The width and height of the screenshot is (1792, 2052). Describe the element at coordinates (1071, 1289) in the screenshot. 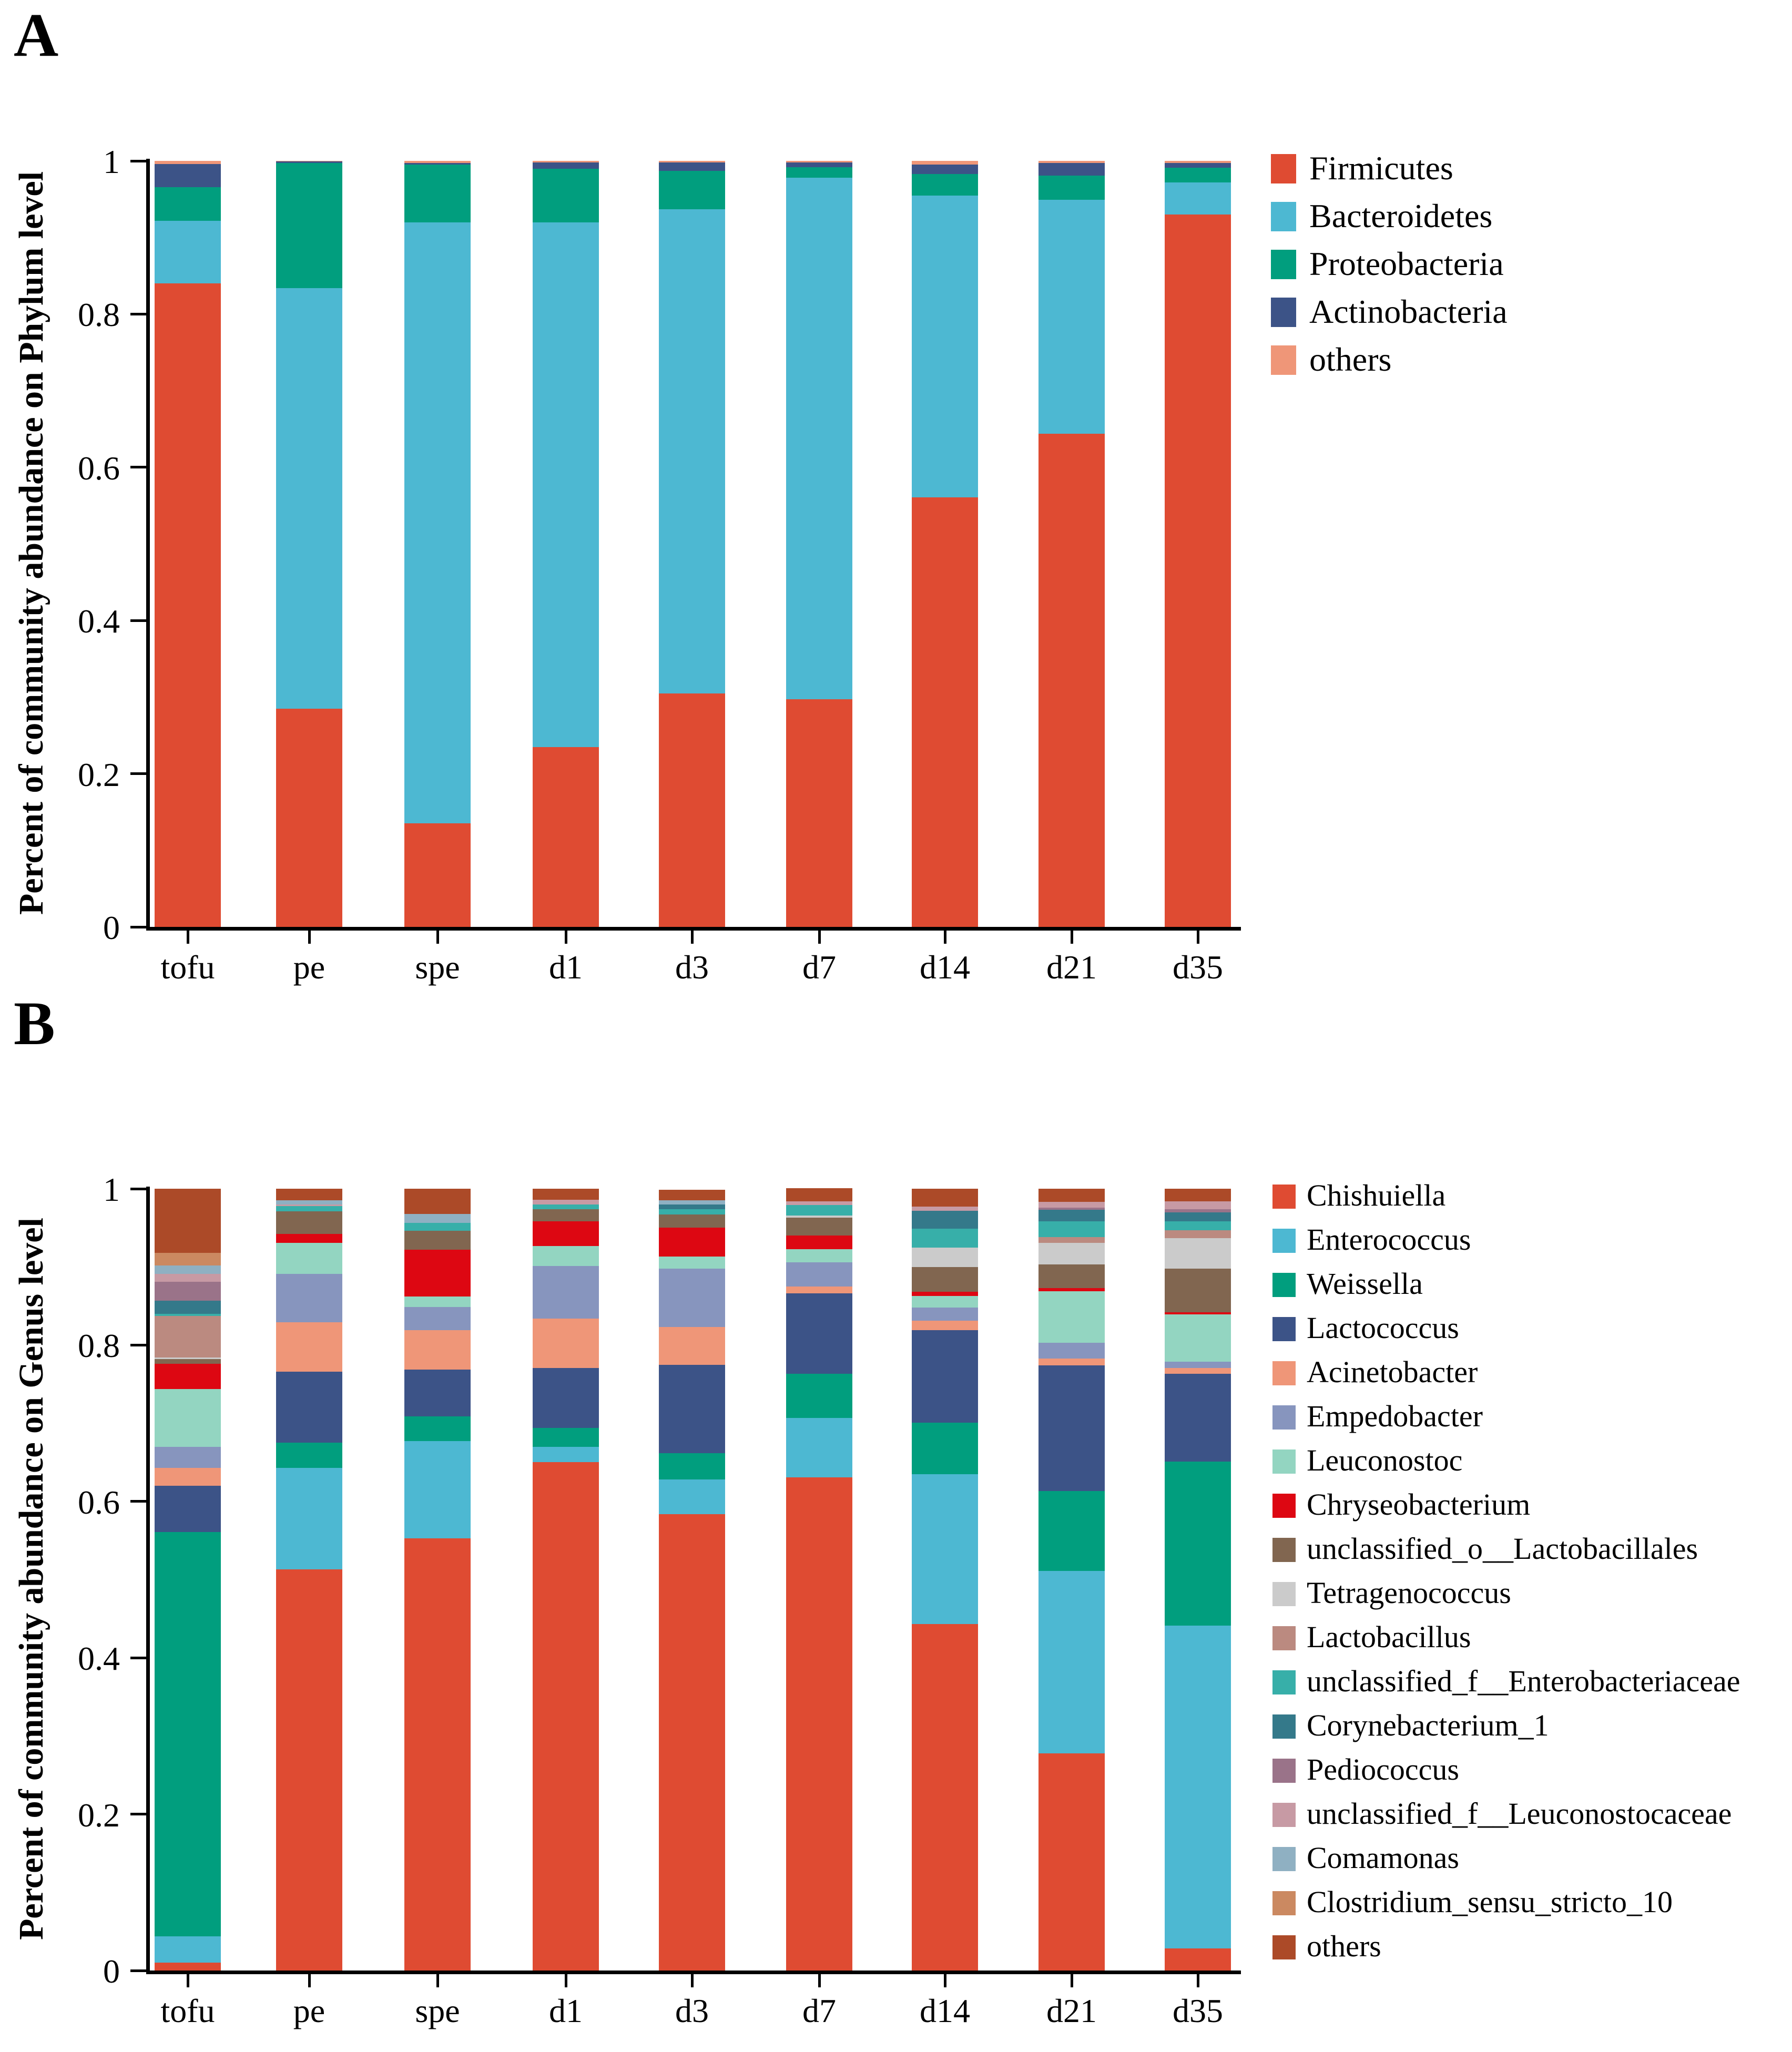

I see `bar-segment-Chryseobacterium` at that location.